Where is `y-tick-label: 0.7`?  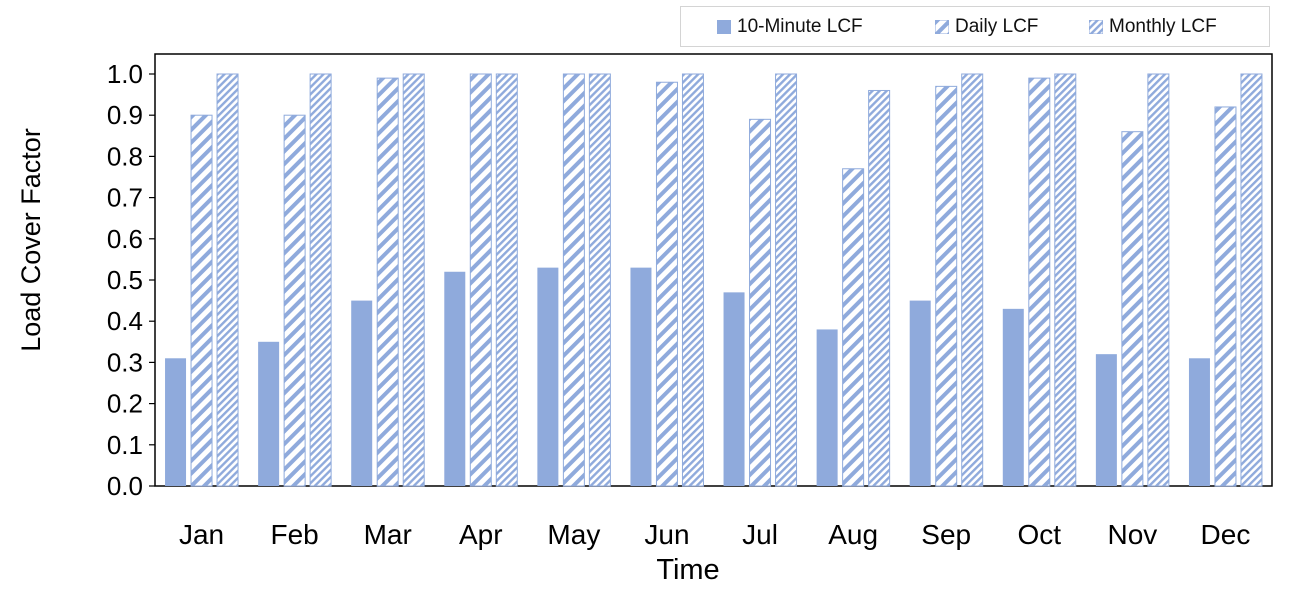 y-tick-label: 0.7 is located at coordinates (125, 198).